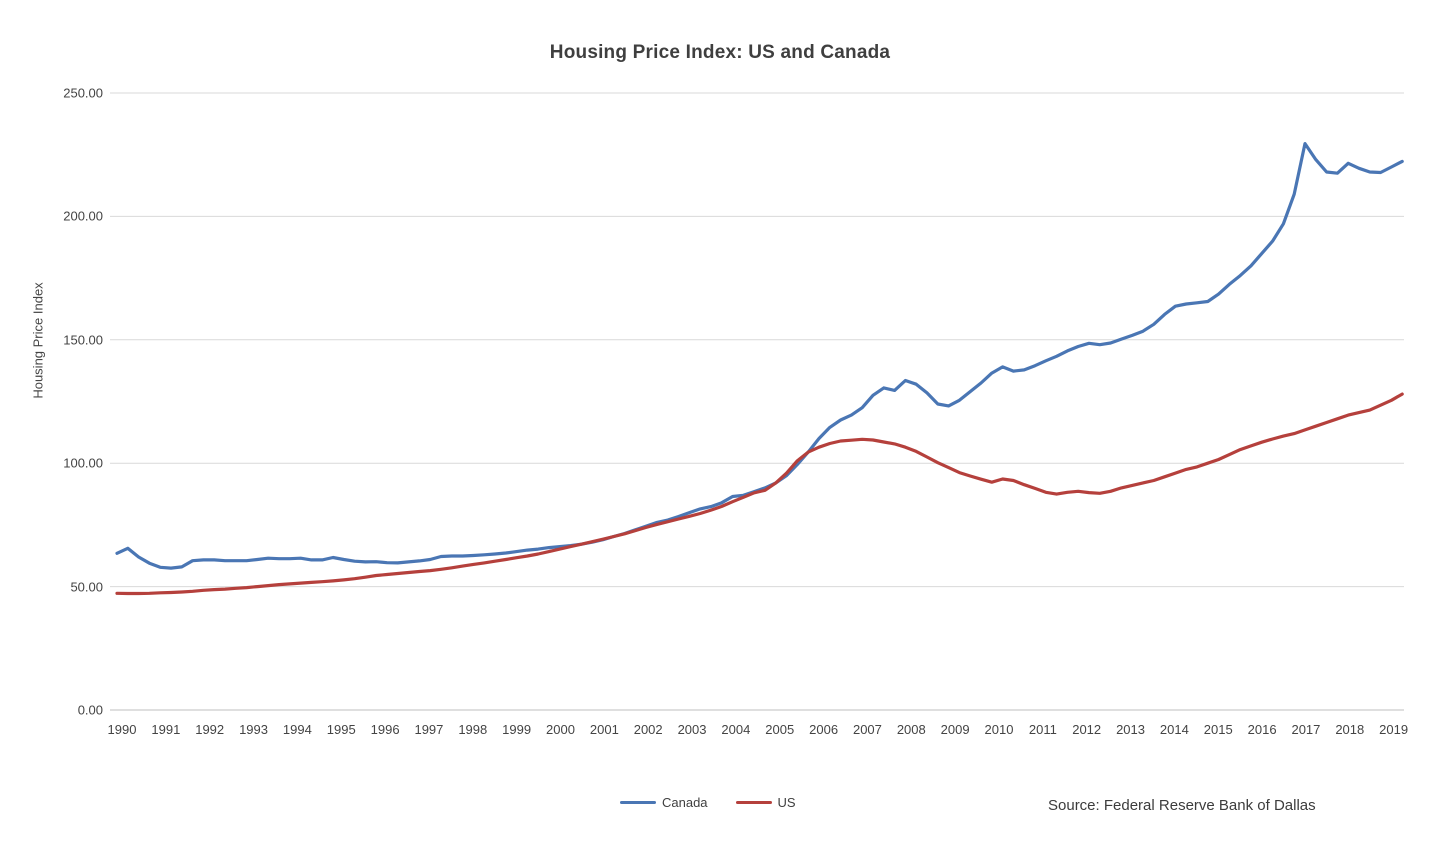 The image size is (1456, 846). Describe the element at coordinates (83, 340) in the screenshot. I see `y-tick-label: 150.00` at that location.